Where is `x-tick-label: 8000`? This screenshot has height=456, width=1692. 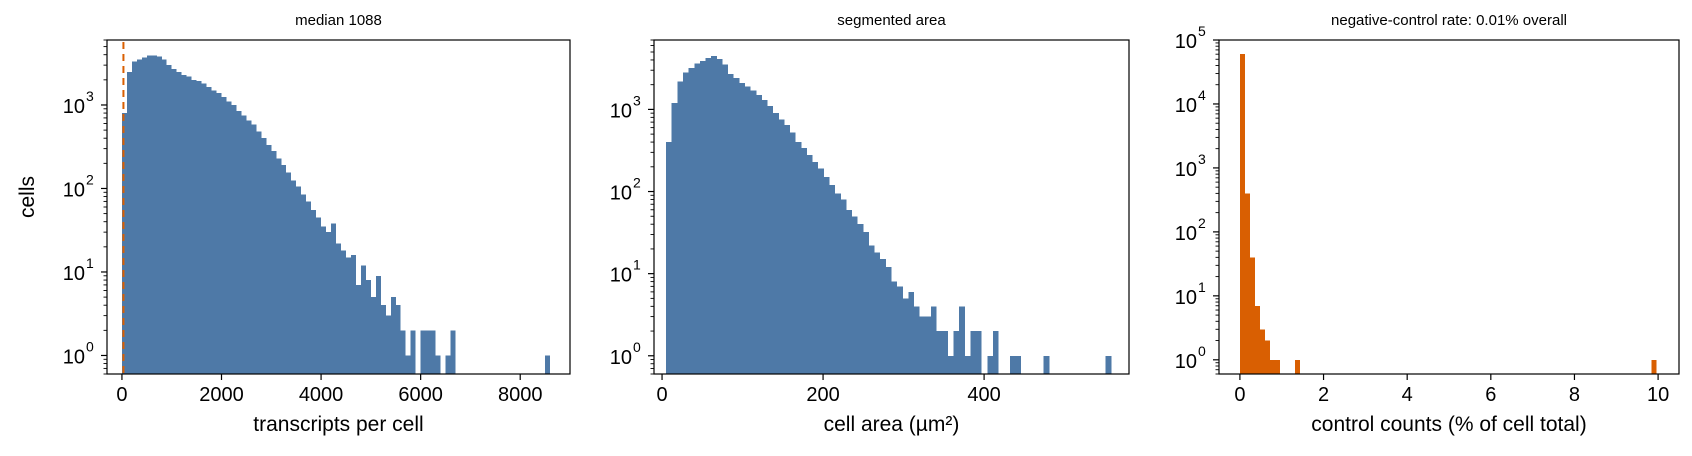 x-tick-label: 8000 is located at coordinates (520, 395).